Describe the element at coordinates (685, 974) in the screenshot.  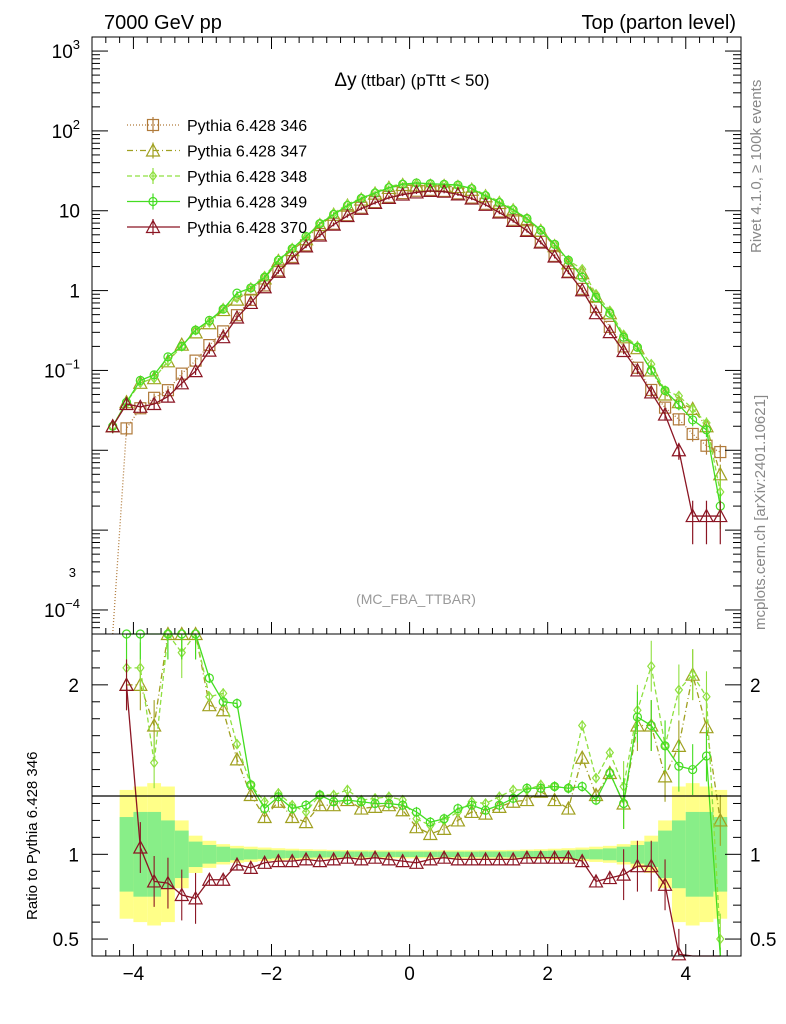
I see `x-tick-label: 4` at that location.